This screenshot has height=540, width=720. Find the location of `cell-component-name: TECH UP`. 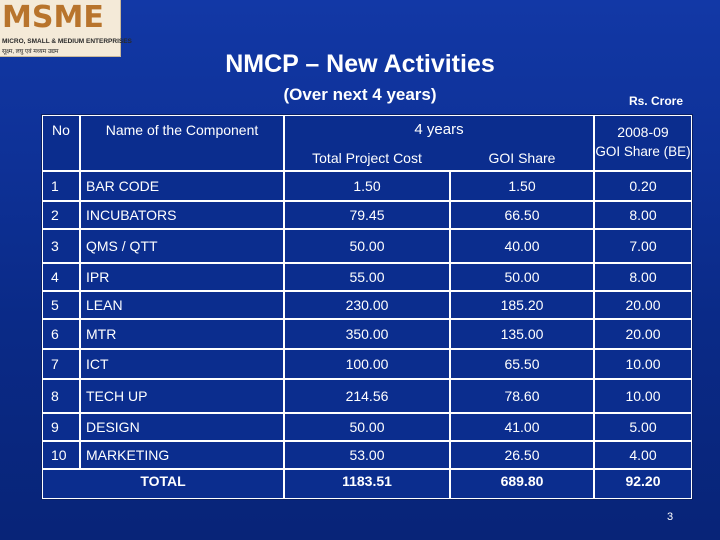

cell-component-name: TECH UP is located at coordinates (182, 396).